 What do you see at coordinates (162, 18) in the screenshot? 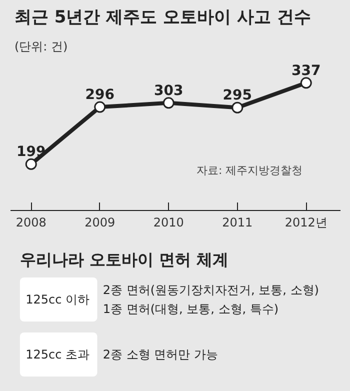
I see `chart-title: 최근 5년간 제주도 오토바이 사고 건수` at bounding box center [162, 18].